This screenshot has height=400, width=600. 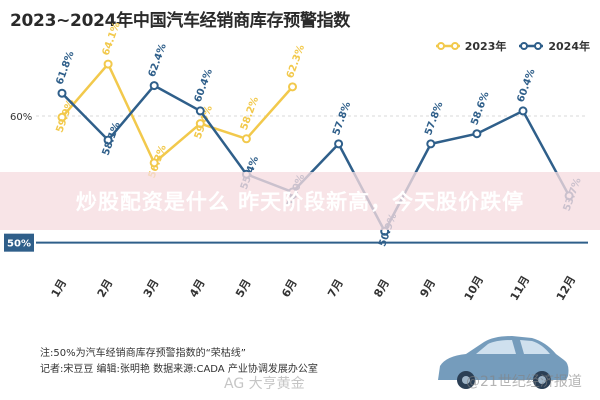 What do you see at coordinates (569, 46) in the screenshot?
I see `legend-label-2024: 2024年` at bounding box center [569, 46].